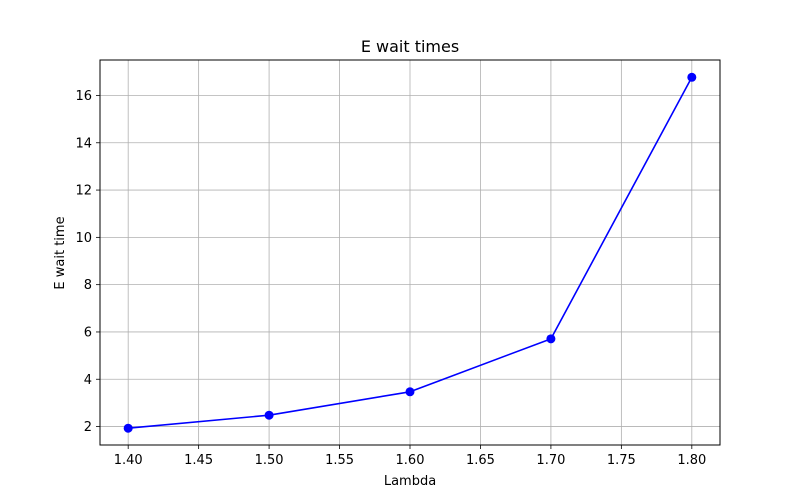  Describe the element at coordinates (83, 96) in the screenshot. I see `y-tick-label: 16` at that location.